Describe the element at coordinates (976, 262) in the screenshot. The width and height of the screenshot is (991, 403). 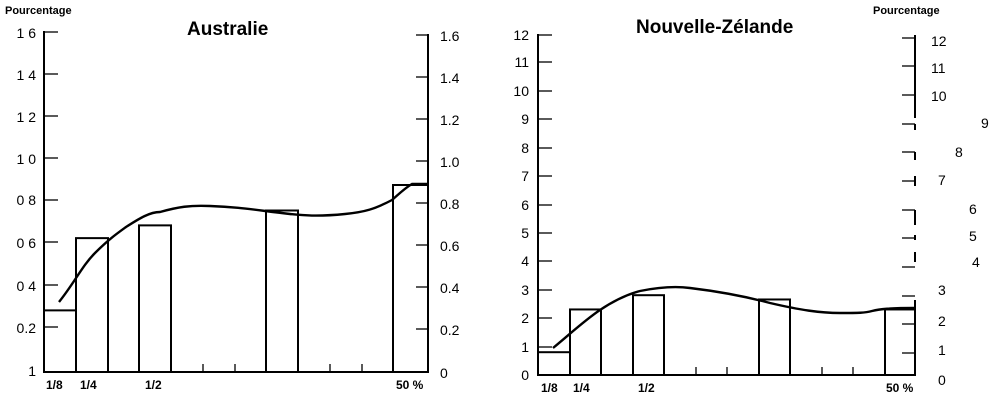
I see `right-y-tick-label: 4` at that location.